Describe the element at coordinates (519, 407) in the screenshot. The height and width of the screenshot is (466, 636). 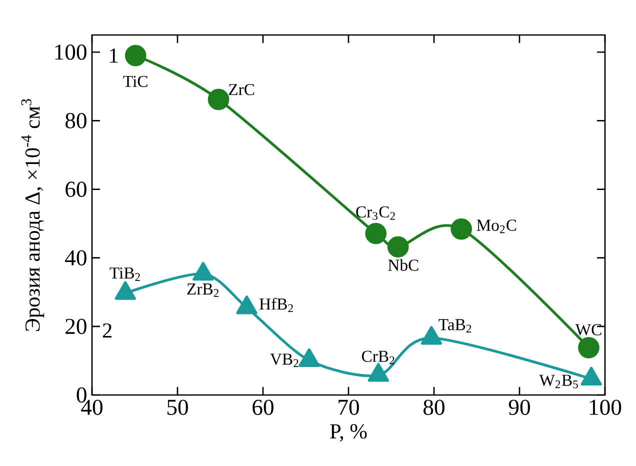
I see `x-tick-label: 90` at that location.